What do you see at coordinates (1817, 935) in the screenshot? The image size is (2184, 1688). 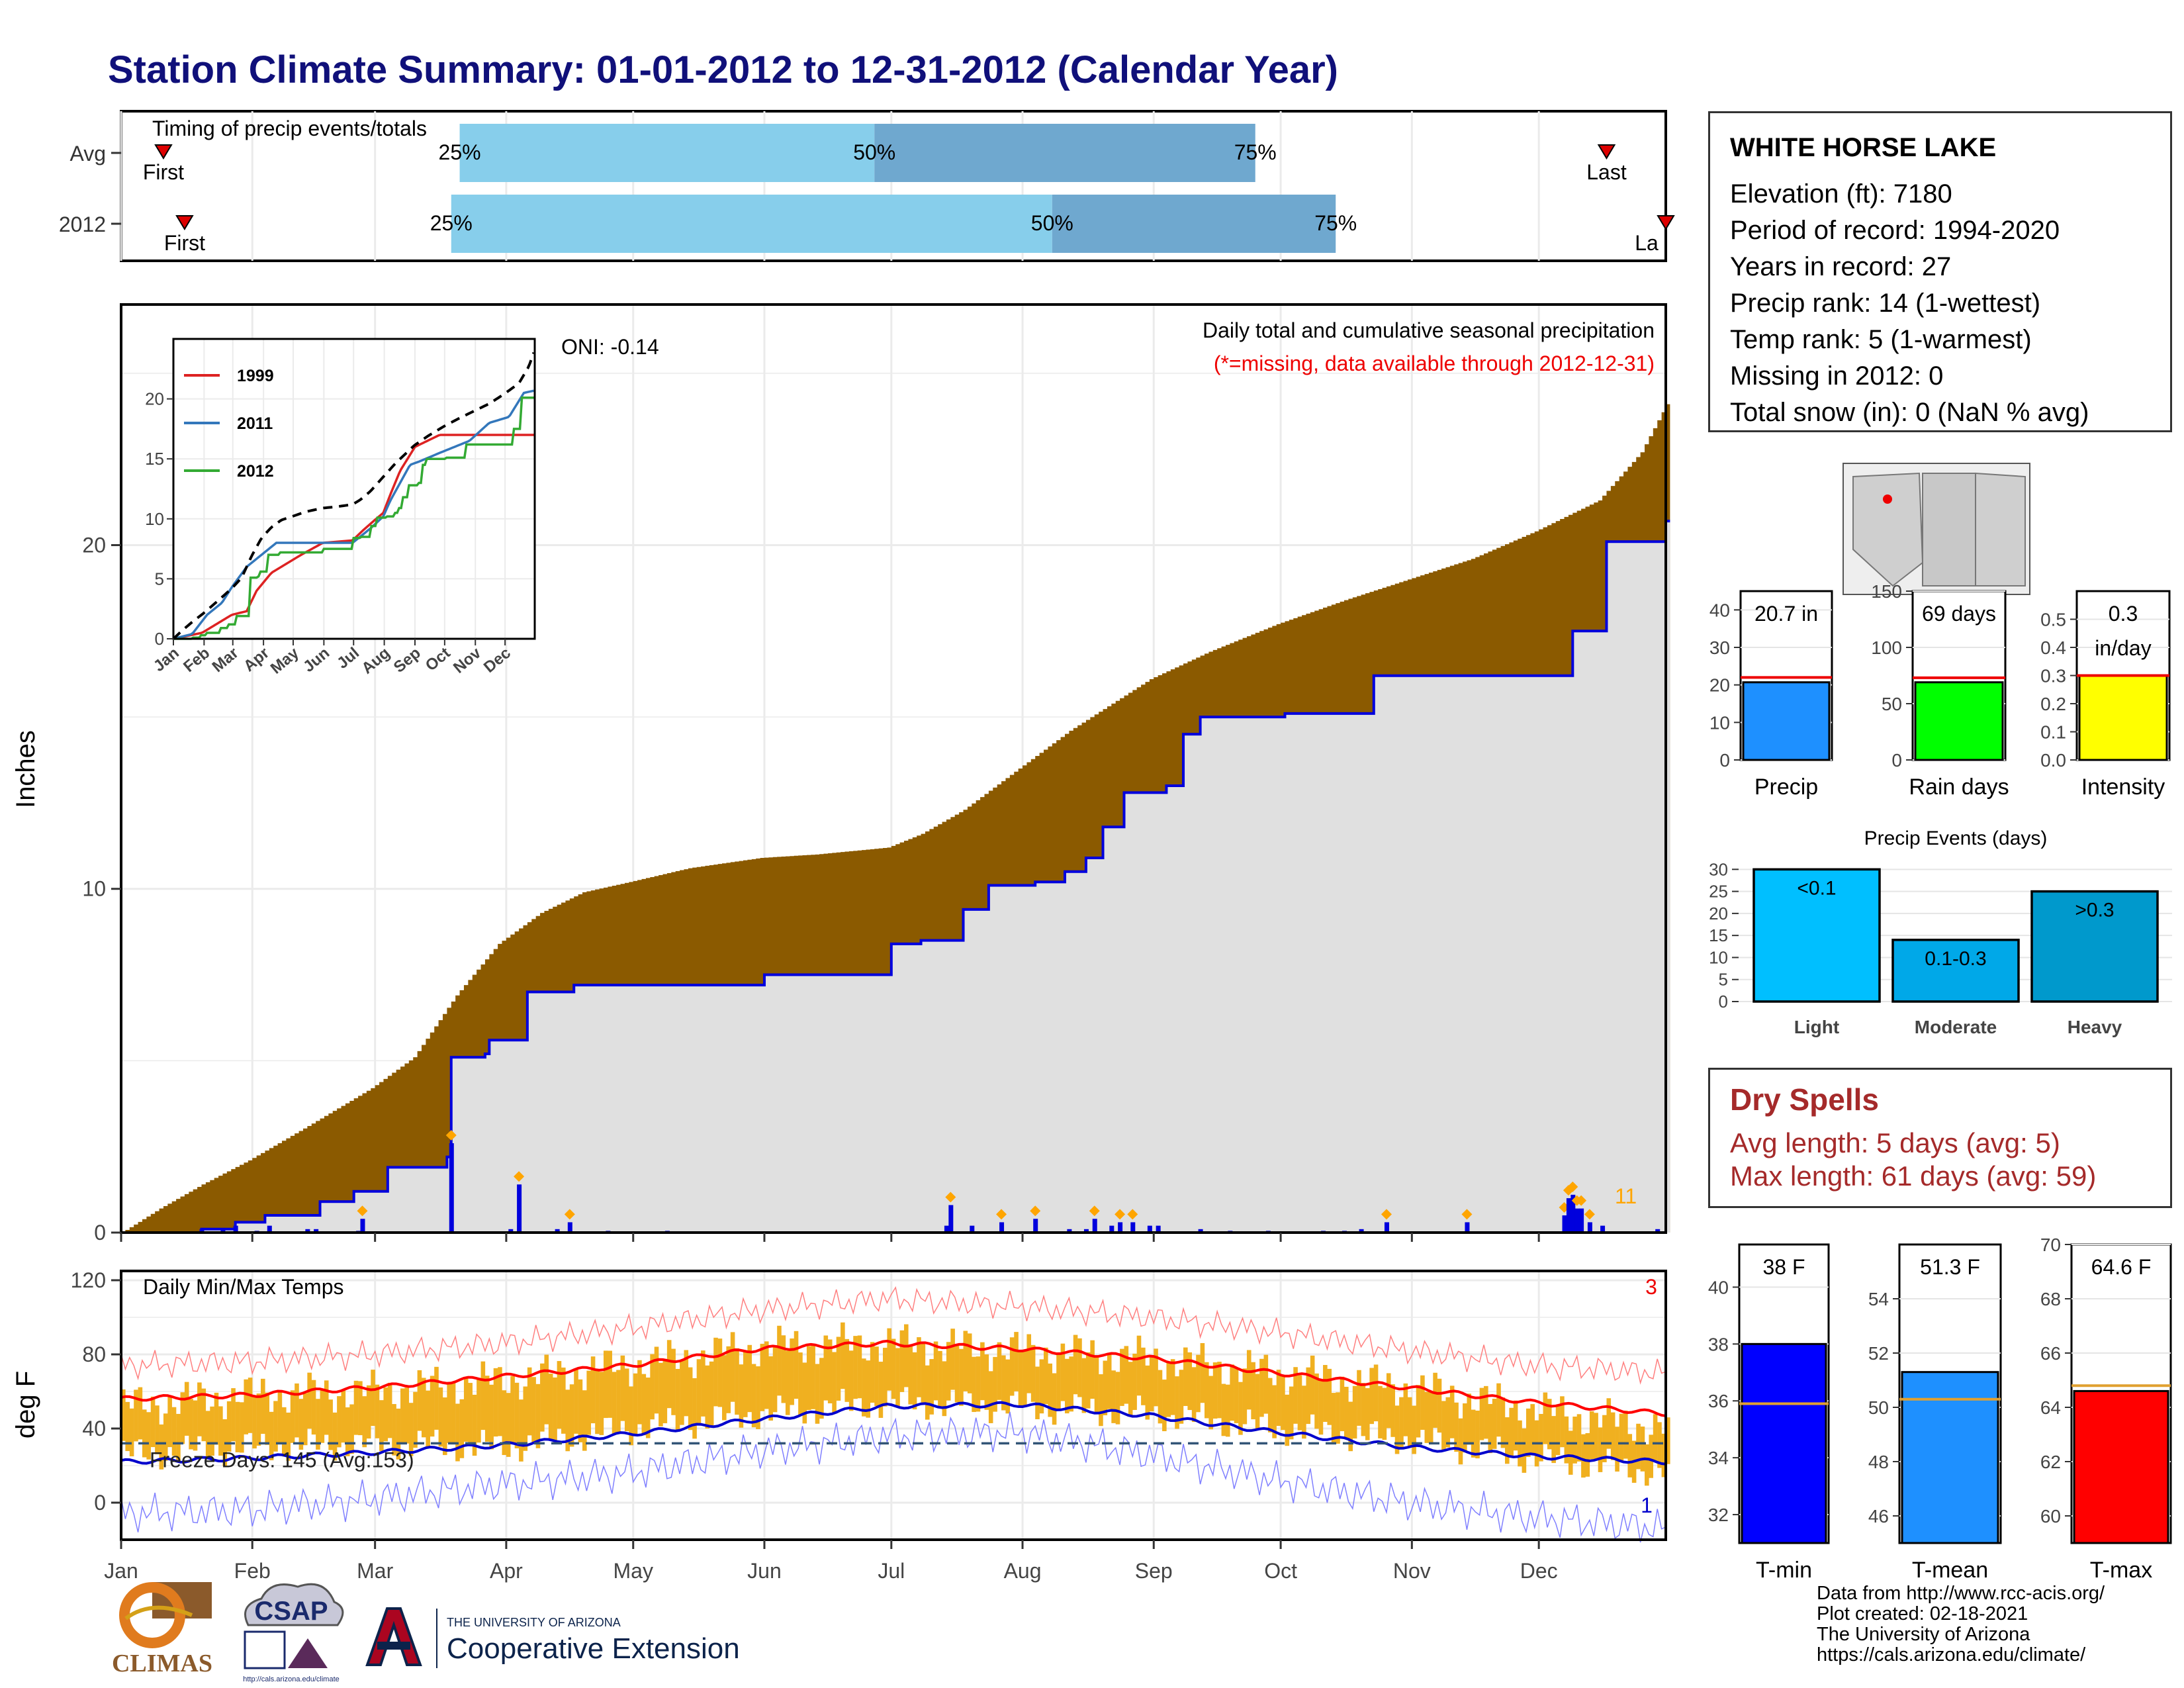 I see `events-bar` at bounding box center [1817, 935].